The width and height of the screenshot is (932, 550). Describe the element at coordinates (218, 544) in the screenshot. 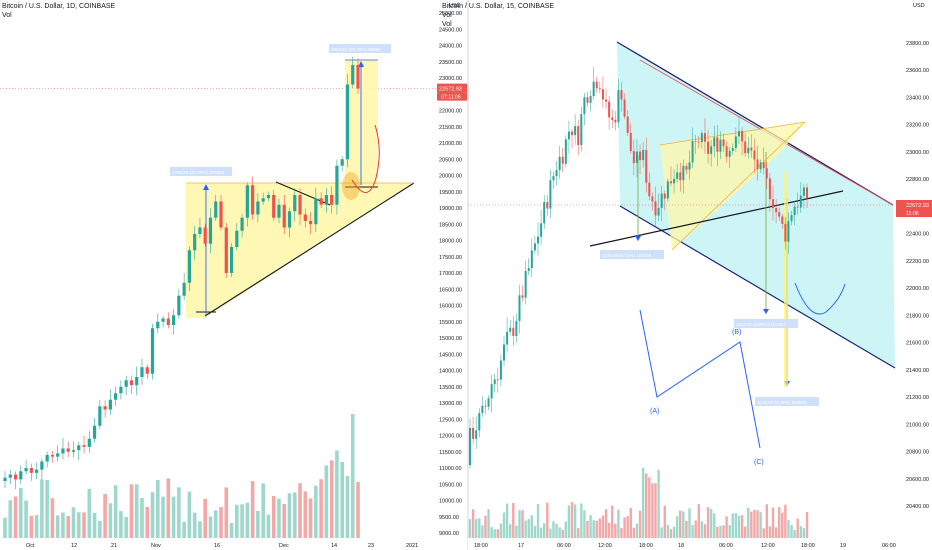

I see `left-time-axis` at that location.